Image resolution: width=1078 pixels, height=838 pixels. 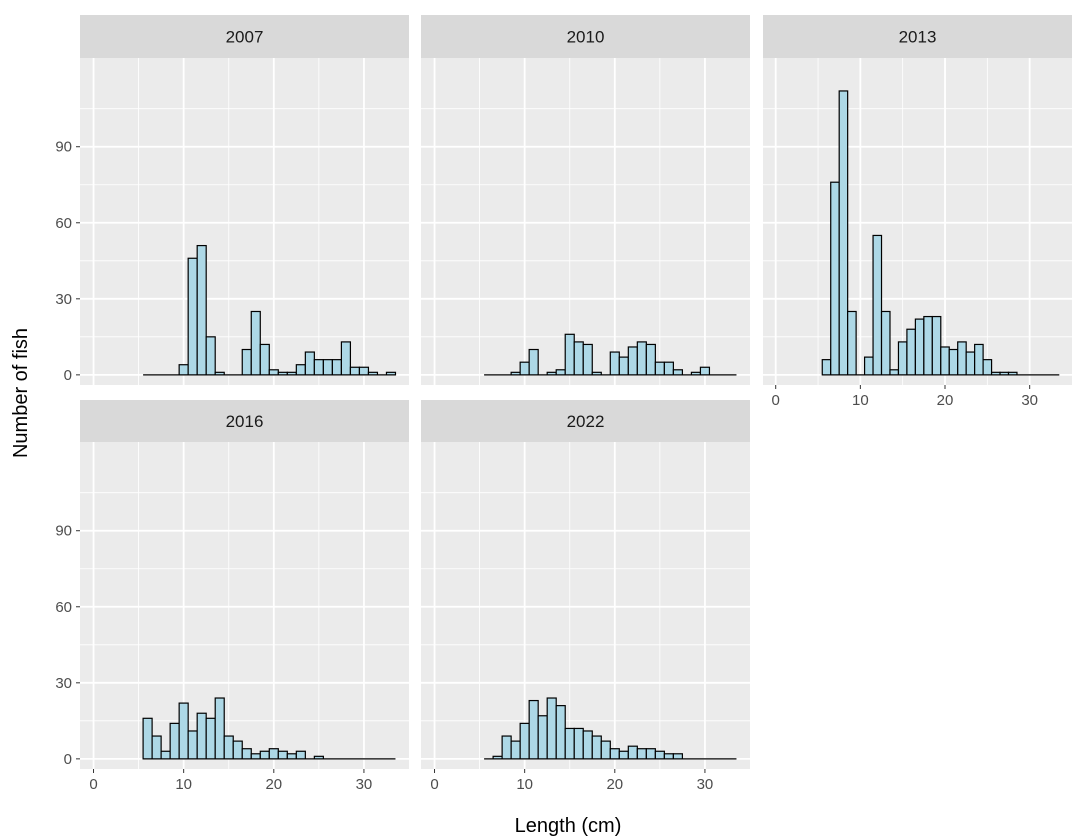 I want to click on facet-strip-label: 2016, so click(x=245, y=421).